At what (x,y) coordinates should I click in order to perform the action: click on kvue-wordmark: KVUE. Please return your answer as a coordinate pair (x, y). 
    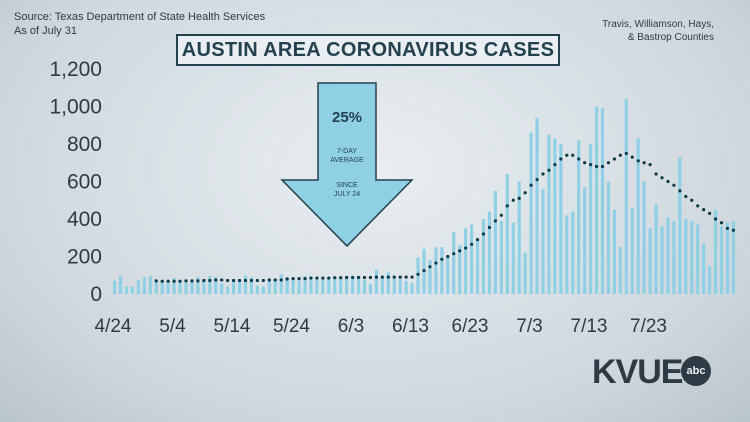
    Looking at the image, I should click on (637, 372).